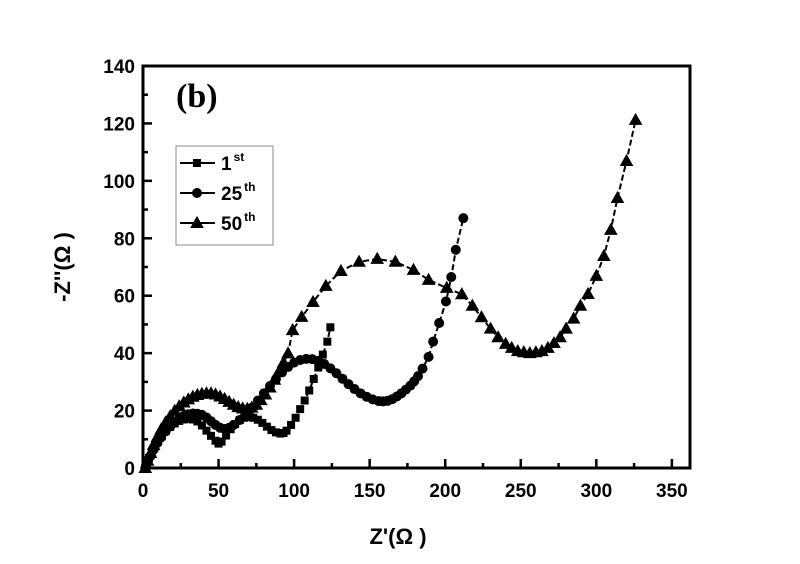  I want to click on y-tick-label: 140, so click(119, 67).